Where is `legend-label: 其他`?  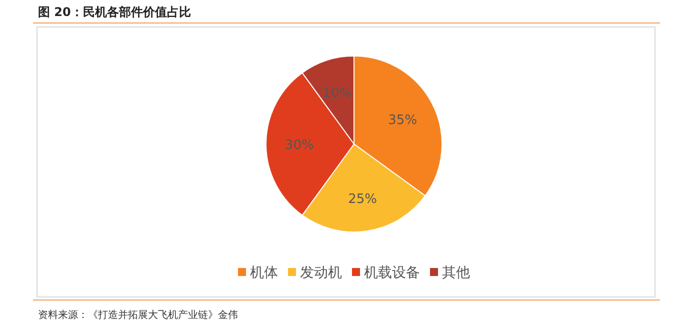
legend-label: 其他 is located at coordinates (456, 273).